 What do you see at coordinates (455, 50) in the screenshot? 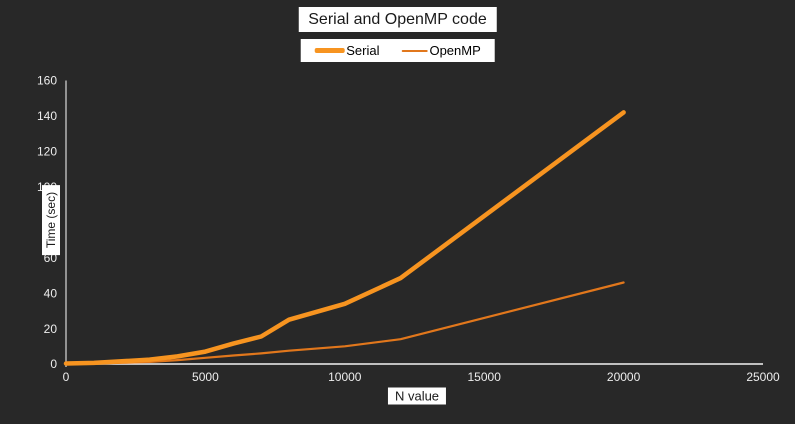
I see `legend-label-openmp: OpenMP` at bounding box center [455, 50].